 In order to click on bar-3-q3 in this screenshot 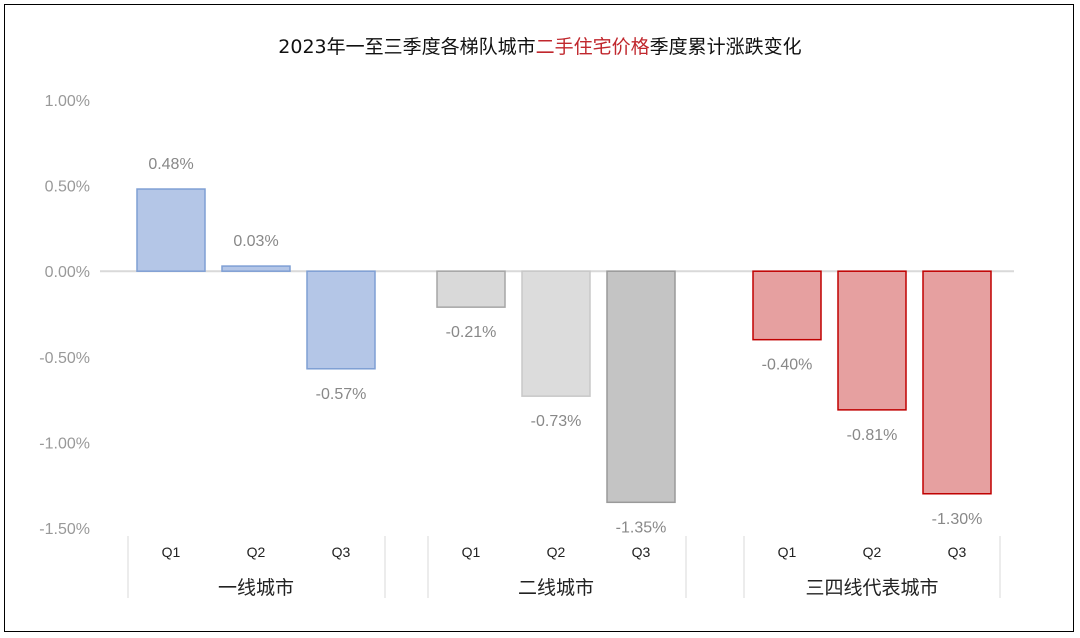, I will do `click(957, 382)`.